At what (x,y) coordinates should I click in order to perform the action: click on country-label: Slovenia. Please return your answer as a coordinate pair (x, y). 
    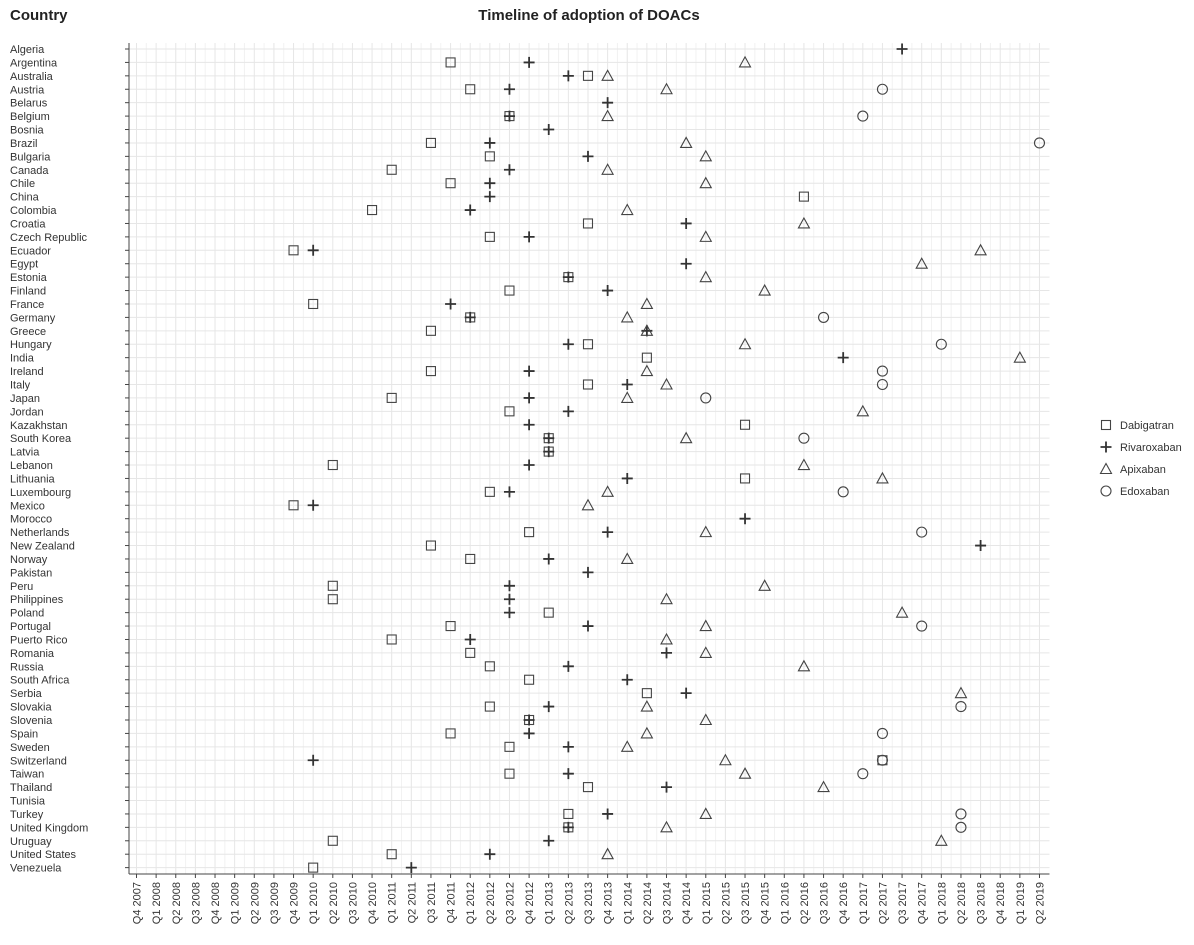
    Looking at the image, I should click on (31, 721).